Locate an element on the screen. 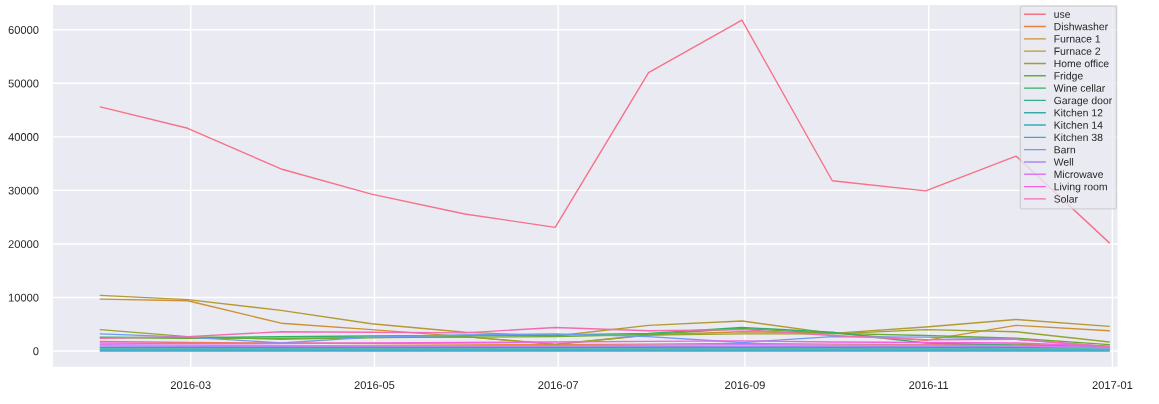 This screenshot has width=1159, height=404. y-tick-label: 50000 is located at coordinates (23, 83).